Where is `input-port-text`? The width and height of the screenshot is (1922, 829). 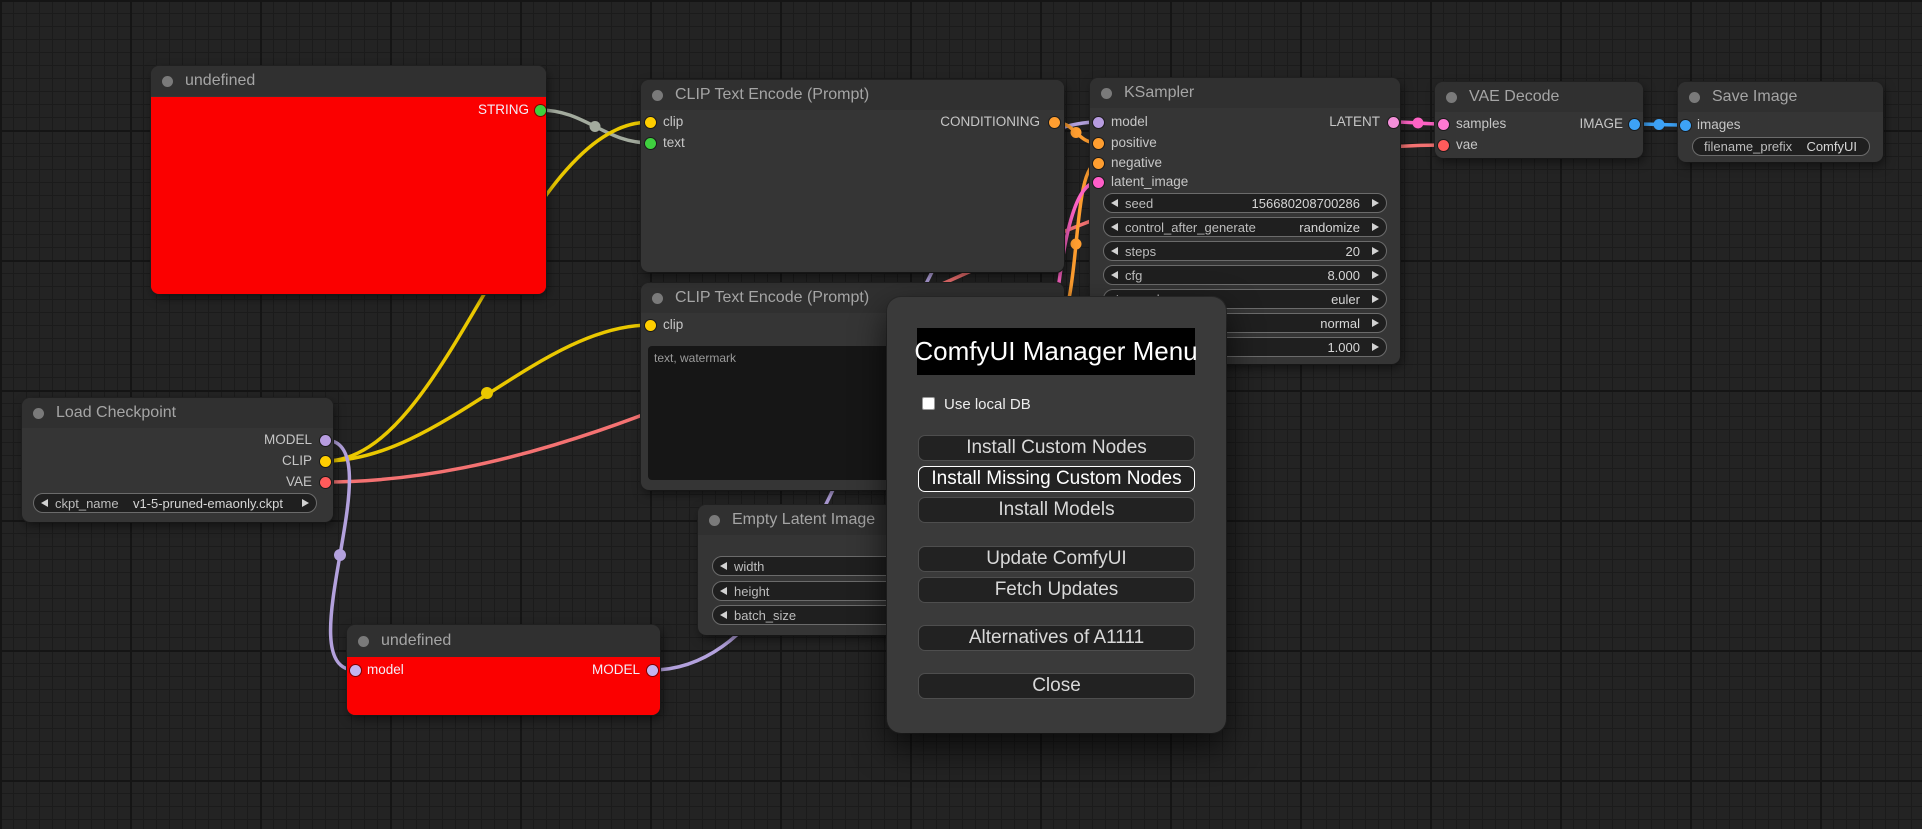
input-port-text is located at coordinates (650, 143).